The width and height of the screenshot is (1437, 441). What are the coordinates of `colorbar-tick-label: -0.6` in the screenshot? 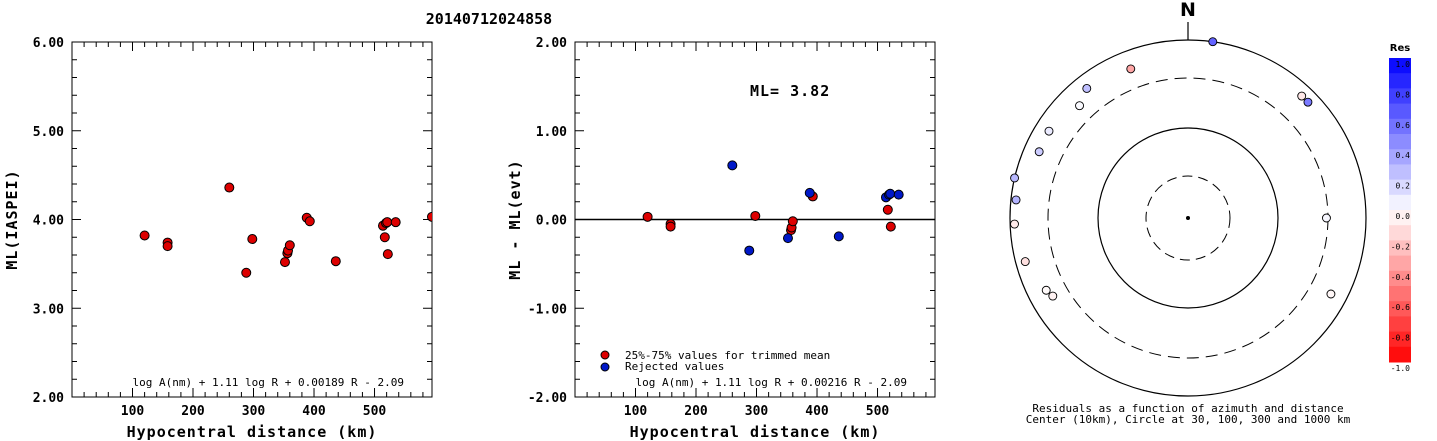 It's located at (1400, 307).